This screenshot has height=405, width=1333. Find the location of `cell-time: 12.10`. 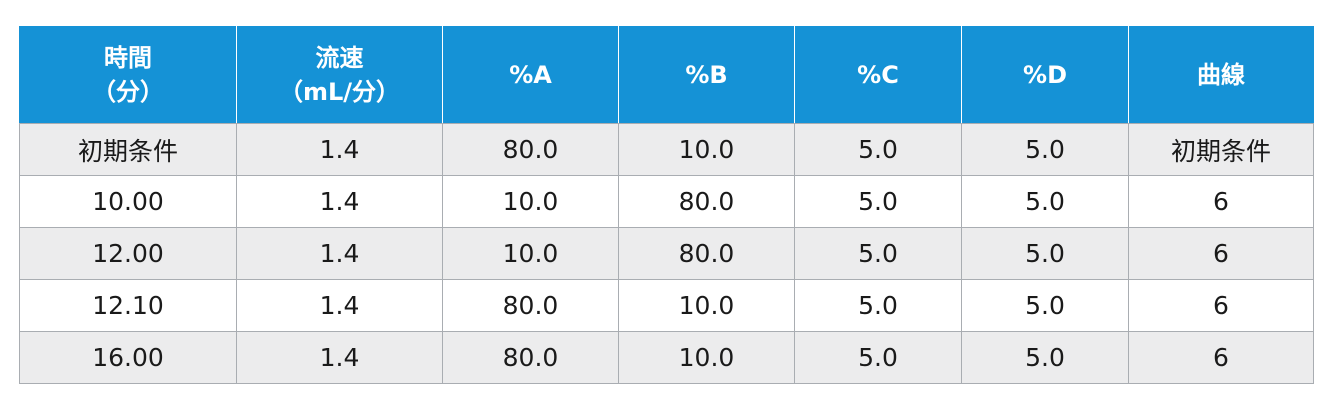

cell-time: 12.10 is located at coordinates (128, 305).